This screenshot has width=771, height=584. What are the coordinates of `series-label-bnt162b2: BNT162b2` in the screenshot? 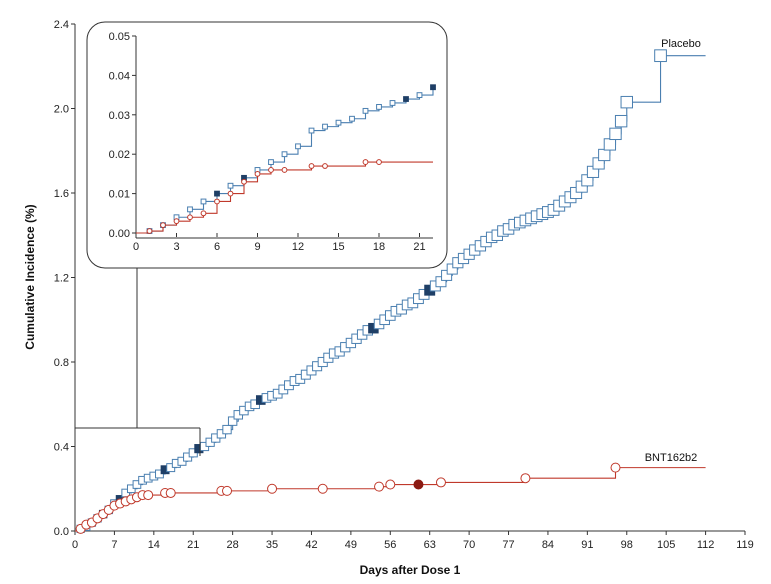 It's located at (671, 458).